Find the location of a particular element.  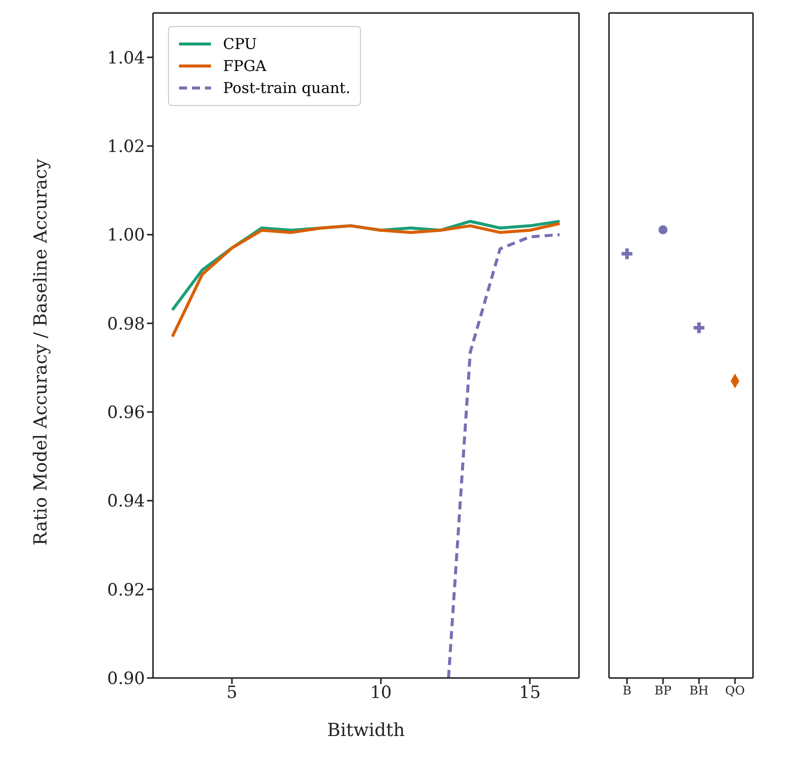

y-tick-label: 1.00 is located at coordinates (126, 236).